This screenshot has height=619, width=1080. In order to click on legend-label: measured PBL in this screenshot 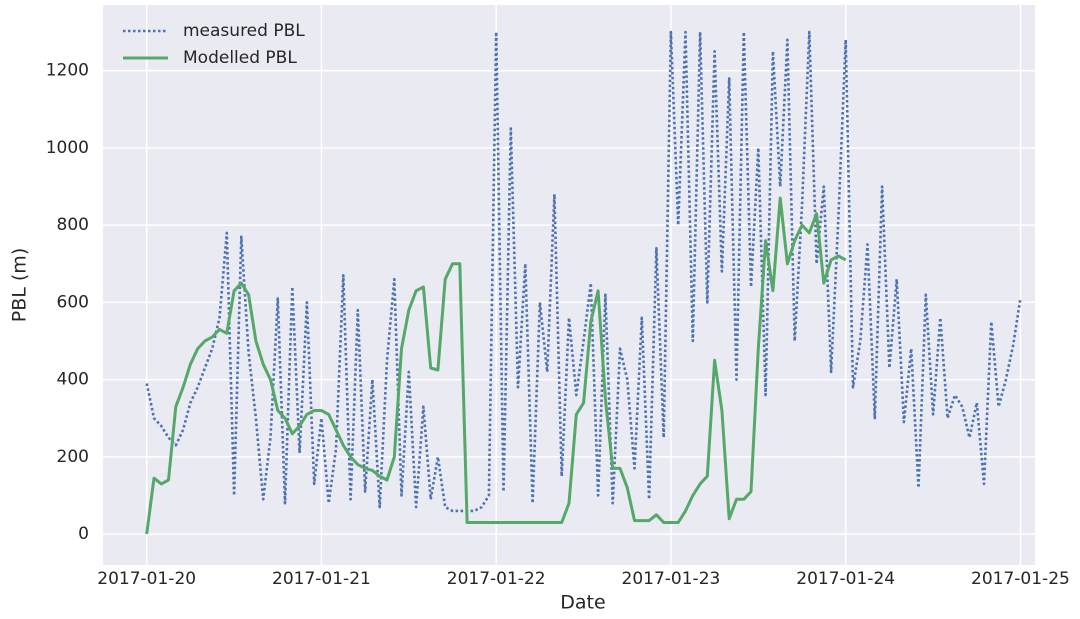, I will do `click(244, 31)`.